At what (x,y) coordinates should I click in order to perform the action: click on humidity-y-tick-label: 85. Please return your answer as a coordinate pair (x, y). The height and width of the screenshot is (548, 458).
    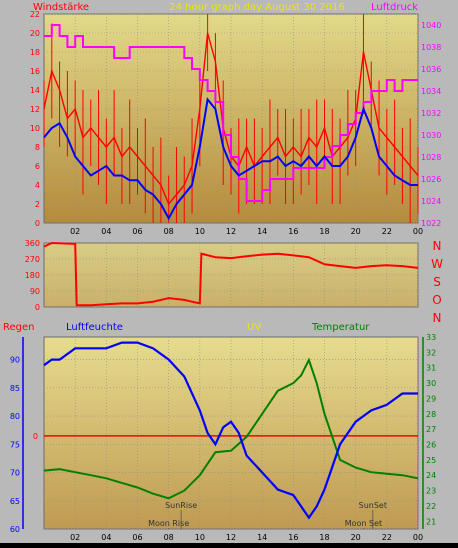
    Looking at the image, I should click on (15, 388).